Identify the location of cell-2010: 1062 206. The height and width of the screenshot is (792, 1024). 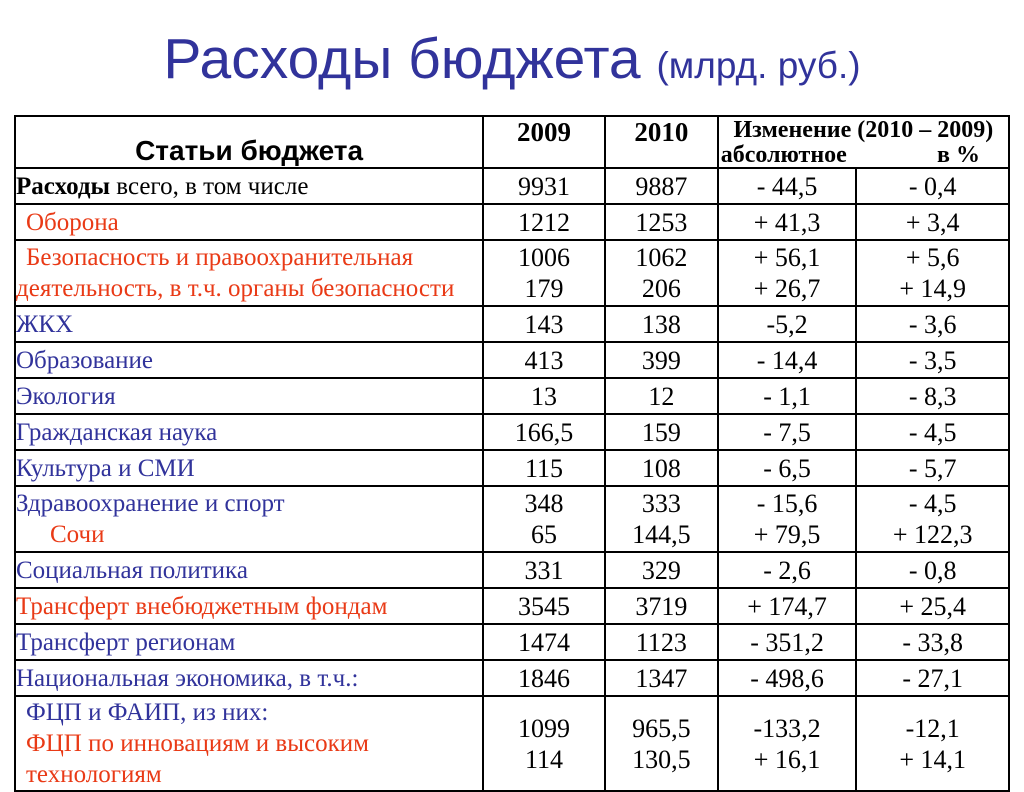
(661, 273).